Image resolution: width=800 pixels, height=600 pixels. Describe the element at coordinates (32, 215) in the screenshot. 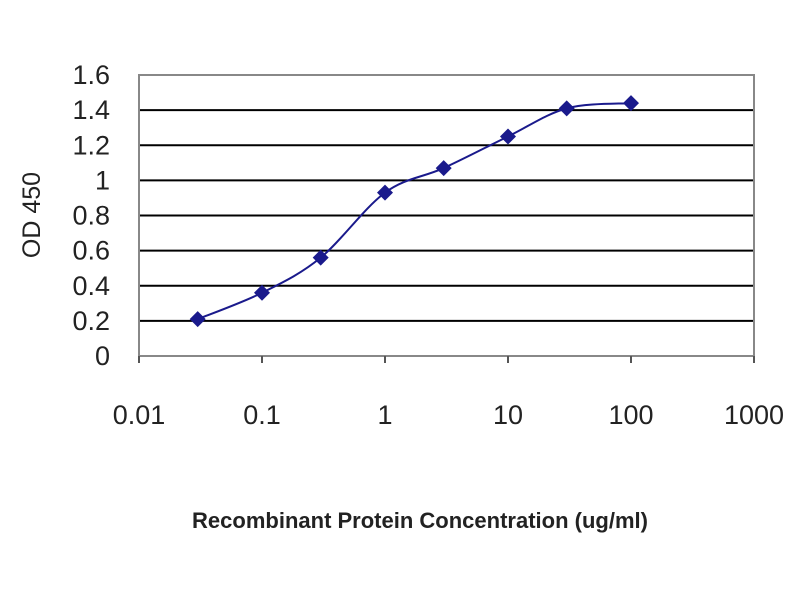

I see `y-axis-title: OD 450` at that location.